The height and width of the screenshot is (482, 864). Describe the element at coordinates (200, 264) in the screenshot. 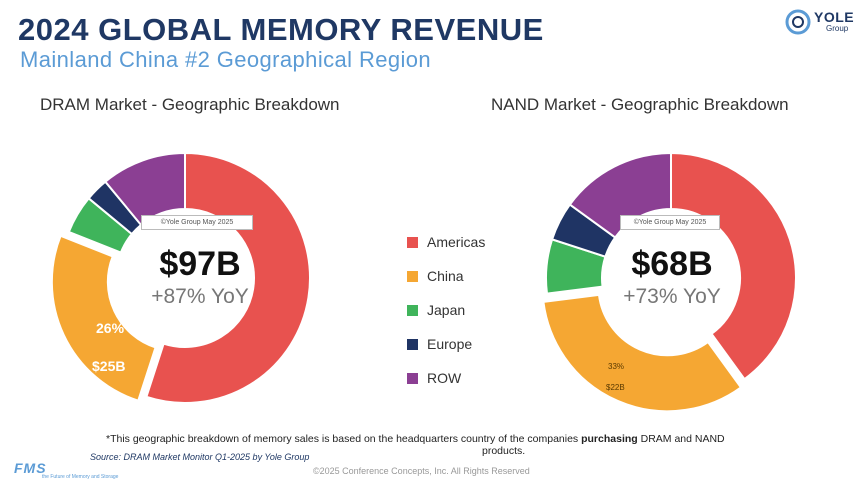

I see `dram-total-value: $97B` at that location.